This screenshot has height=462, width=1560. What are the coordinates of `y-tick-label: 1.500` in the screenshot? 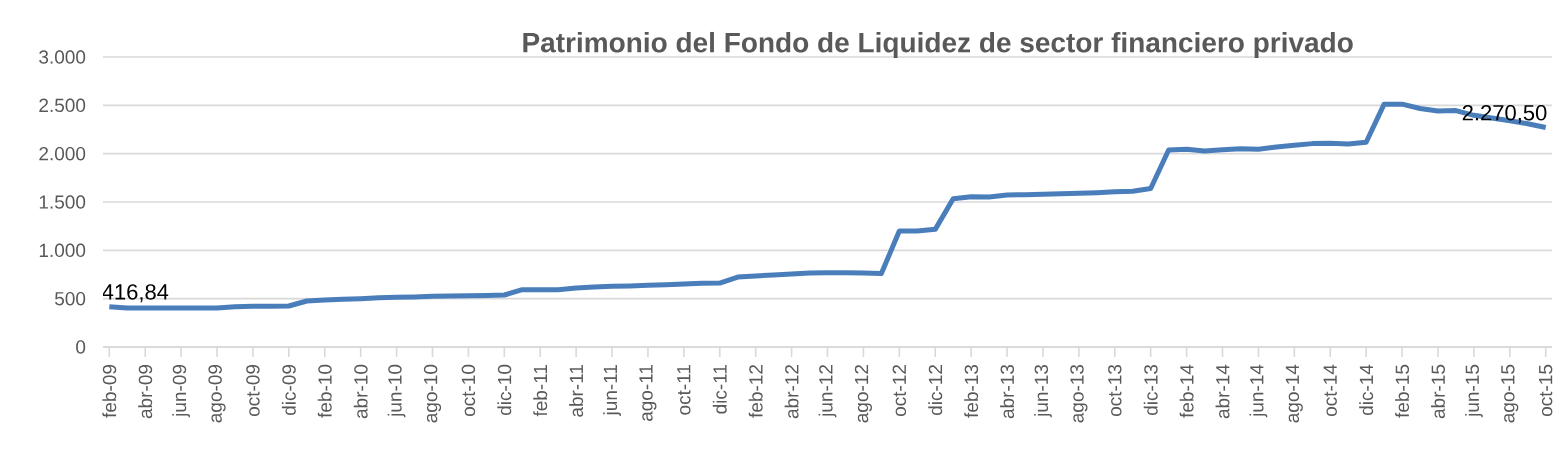 It's located at (62, 202).